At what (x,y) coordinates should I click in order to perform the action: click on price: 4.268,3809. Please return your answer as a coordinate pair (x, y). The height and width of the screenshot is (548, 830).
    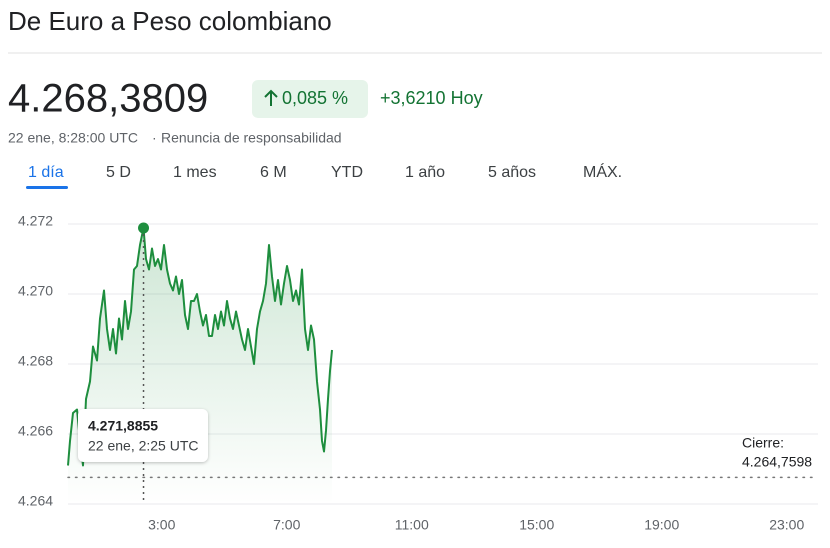
    Looking at the image, I should click on (108, 99).